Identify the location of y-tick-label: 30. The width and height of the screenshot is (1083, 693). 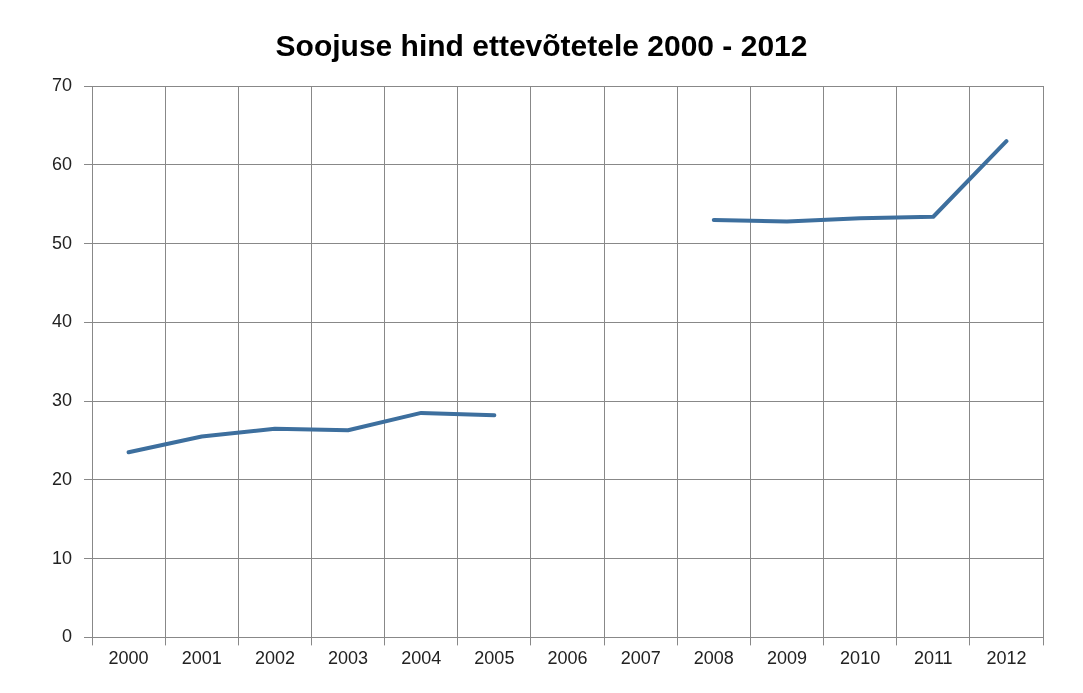
(62, 400).